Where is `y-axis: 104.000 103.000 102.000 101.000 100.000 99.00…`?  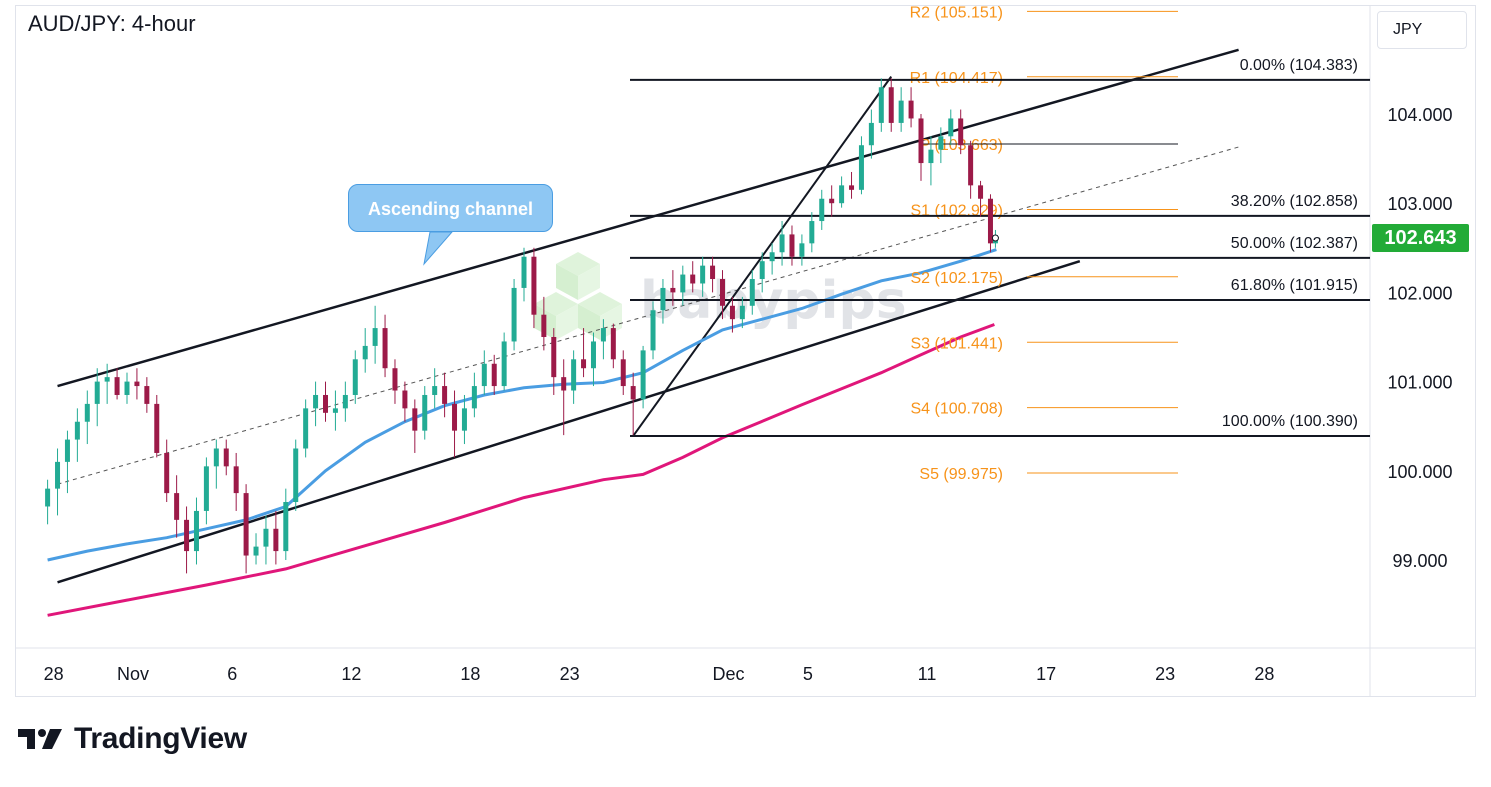
y-axis: 104.000 103.000 102.000 101.000 100.000 99.00… is located at coordinates (1419, 338).